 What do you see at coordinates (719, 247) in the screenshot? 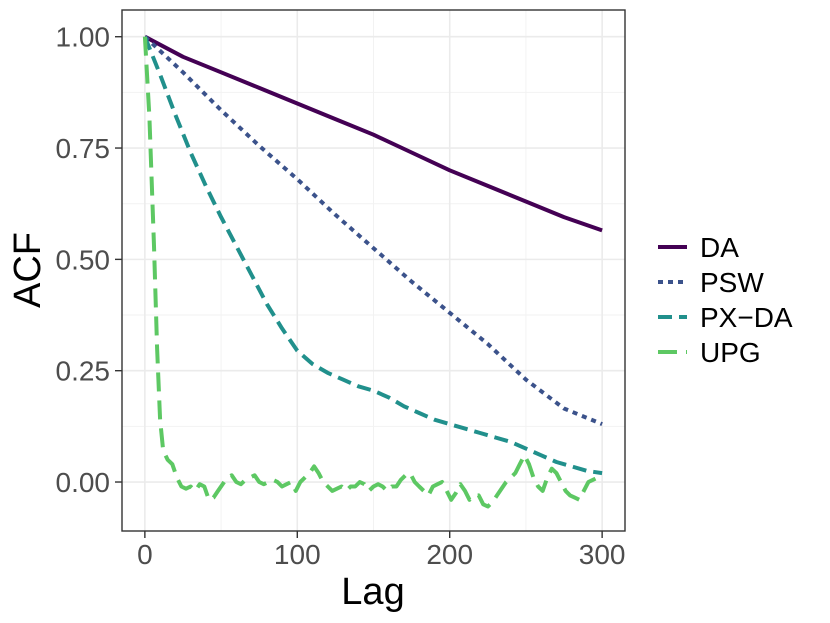
I see `legend-label: DA` at bounding box center [719, 247].